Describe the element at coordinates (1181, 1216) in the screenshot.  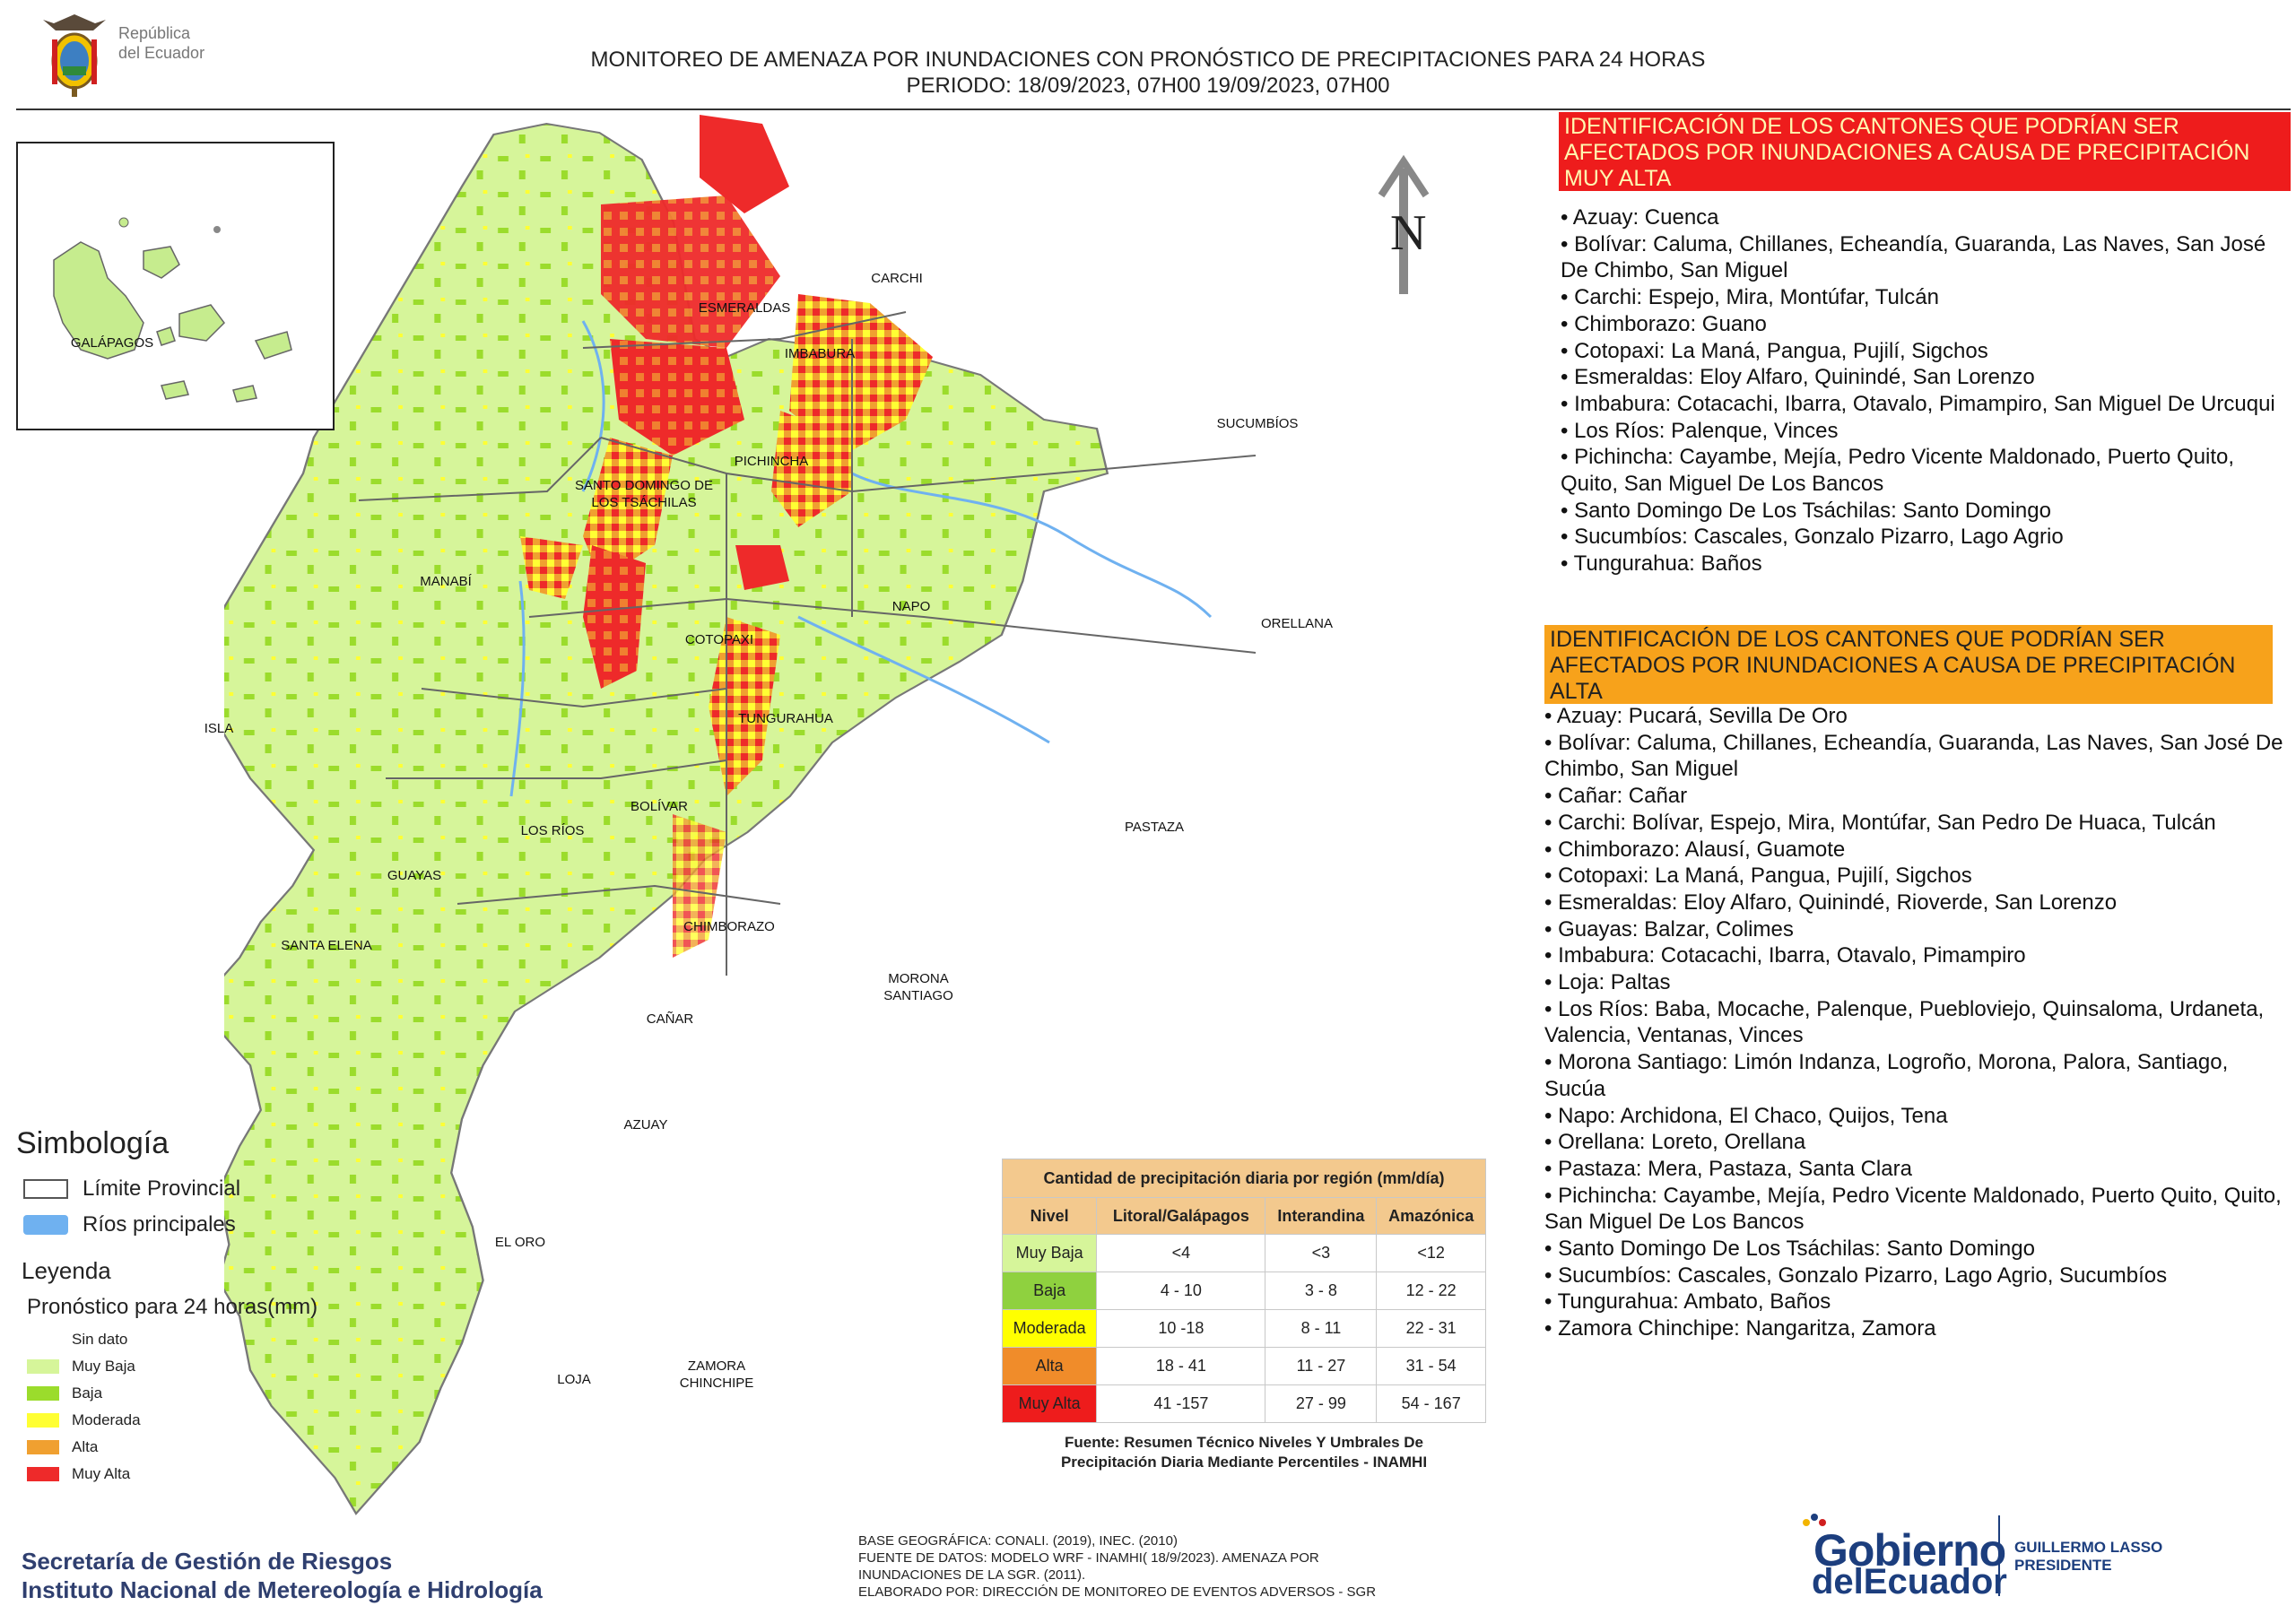
I see `table-header: Litoral/Galápagos` at that location.